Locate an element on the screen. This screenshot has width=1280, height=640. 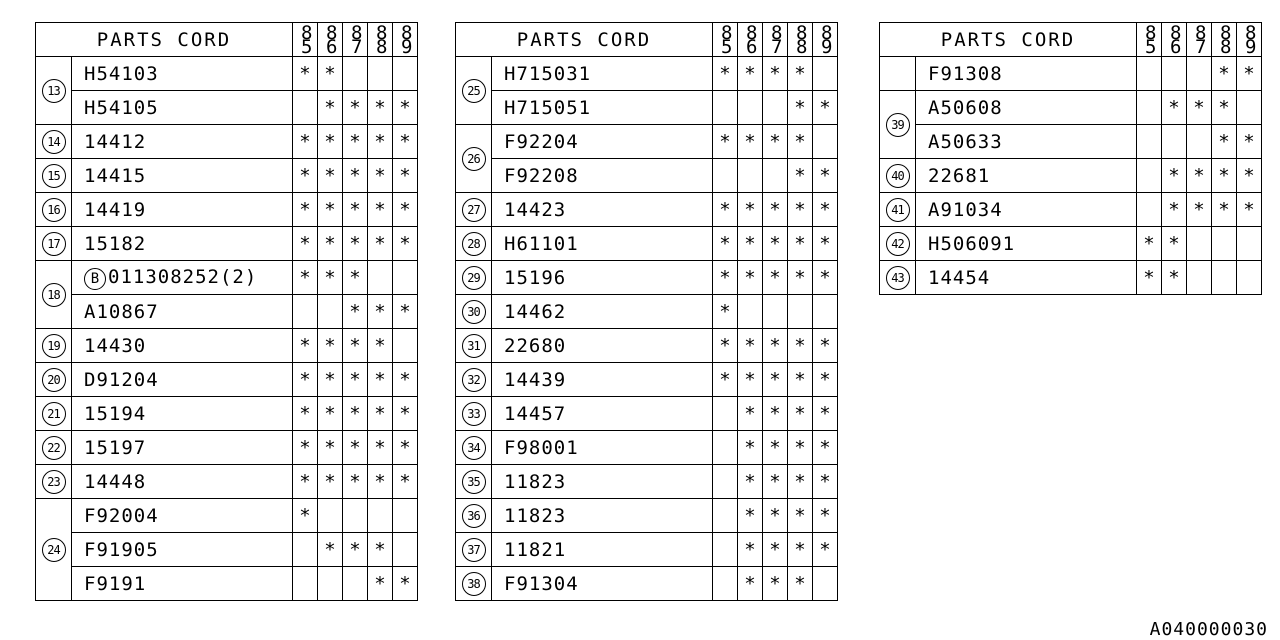
ref-number-cell: 36 is located at coordinates (473, 515).